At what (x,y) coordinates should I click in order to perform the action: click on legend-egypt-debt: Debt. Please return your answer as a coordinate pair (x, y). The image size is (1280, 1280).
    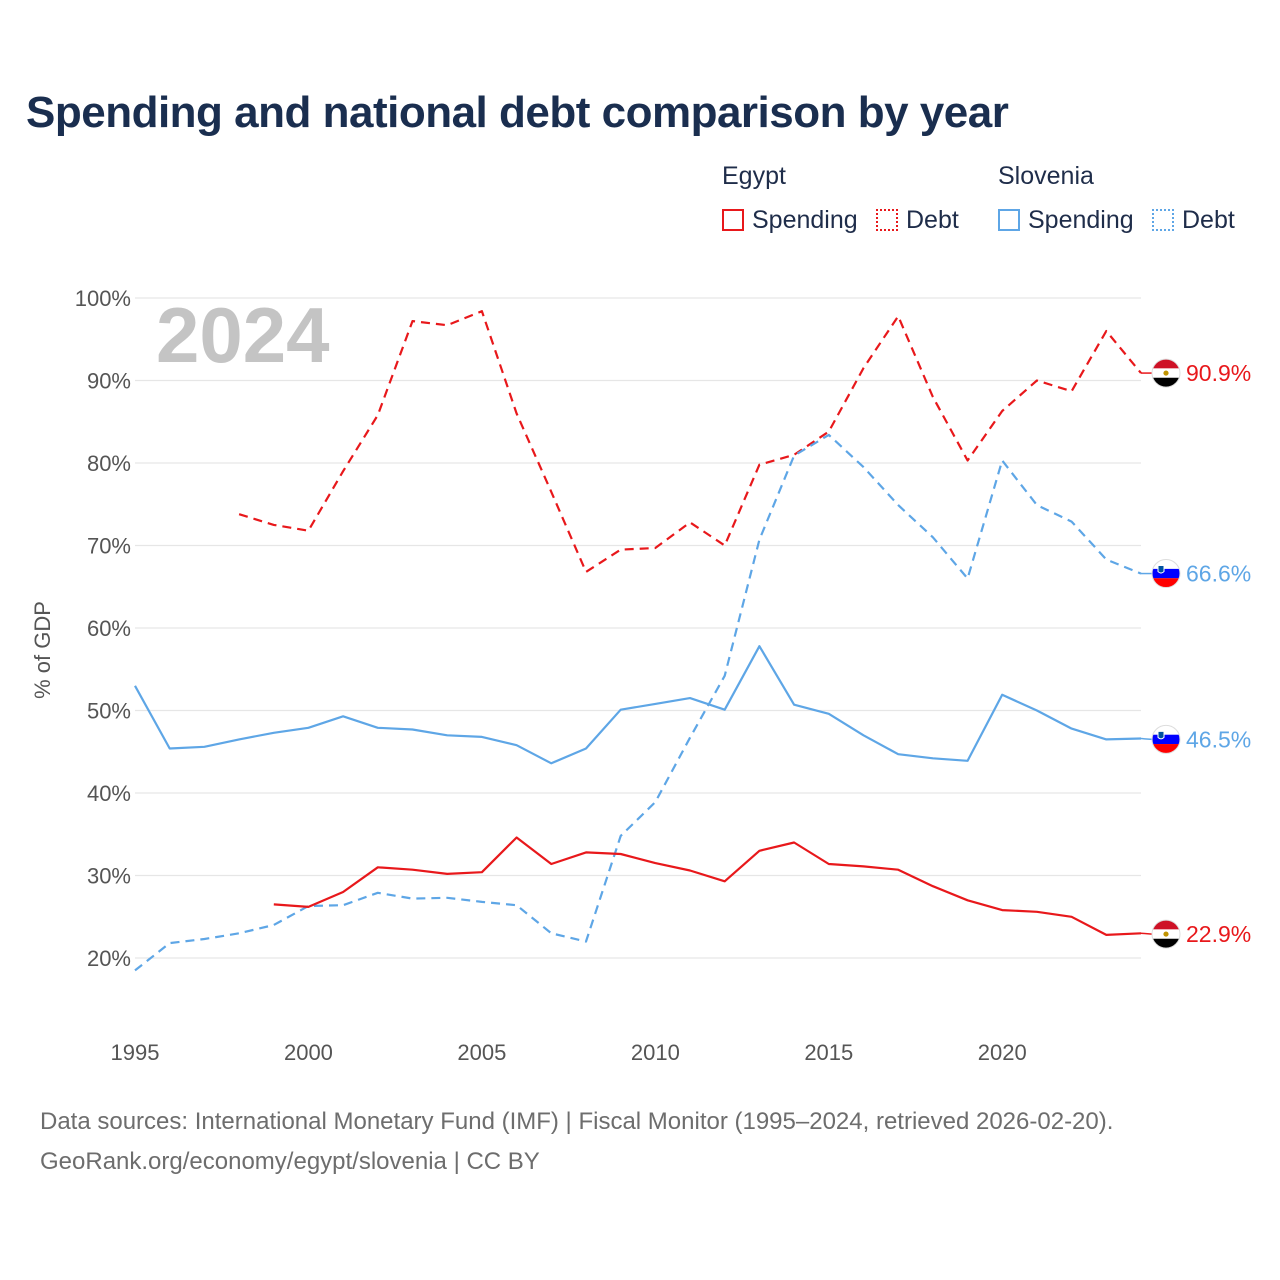
    Looking at the image, I should click on (917, 220).